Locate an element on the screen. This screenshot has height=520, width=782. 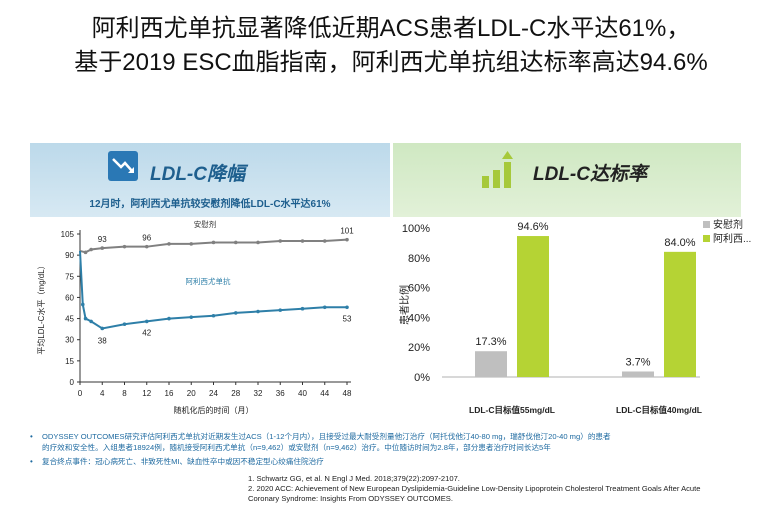
y-tick-label: 105 is located at coordinates (68, 234).